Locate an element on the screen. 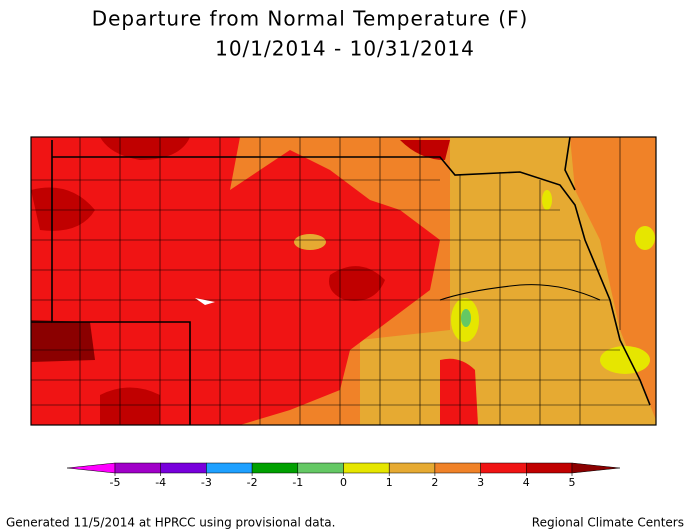 Image resolution: width=688 pixels, height=531 pixels. footer-right: Regional Climate Centers is located at coordinates (608, 523).